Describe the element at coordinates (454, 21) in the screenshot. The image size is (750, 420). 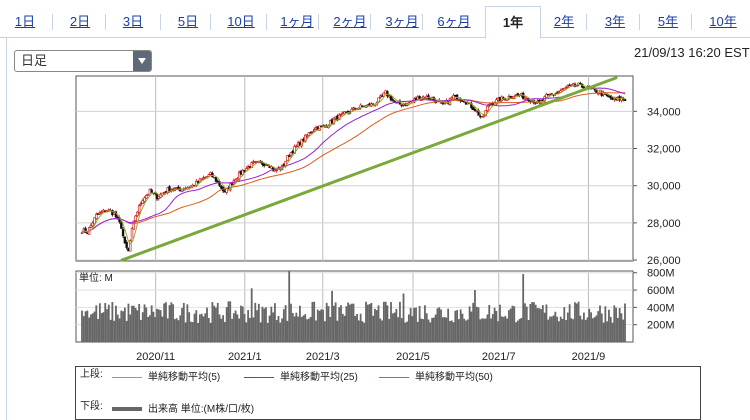
I see `tab-9: 6ヶ月` at that location.